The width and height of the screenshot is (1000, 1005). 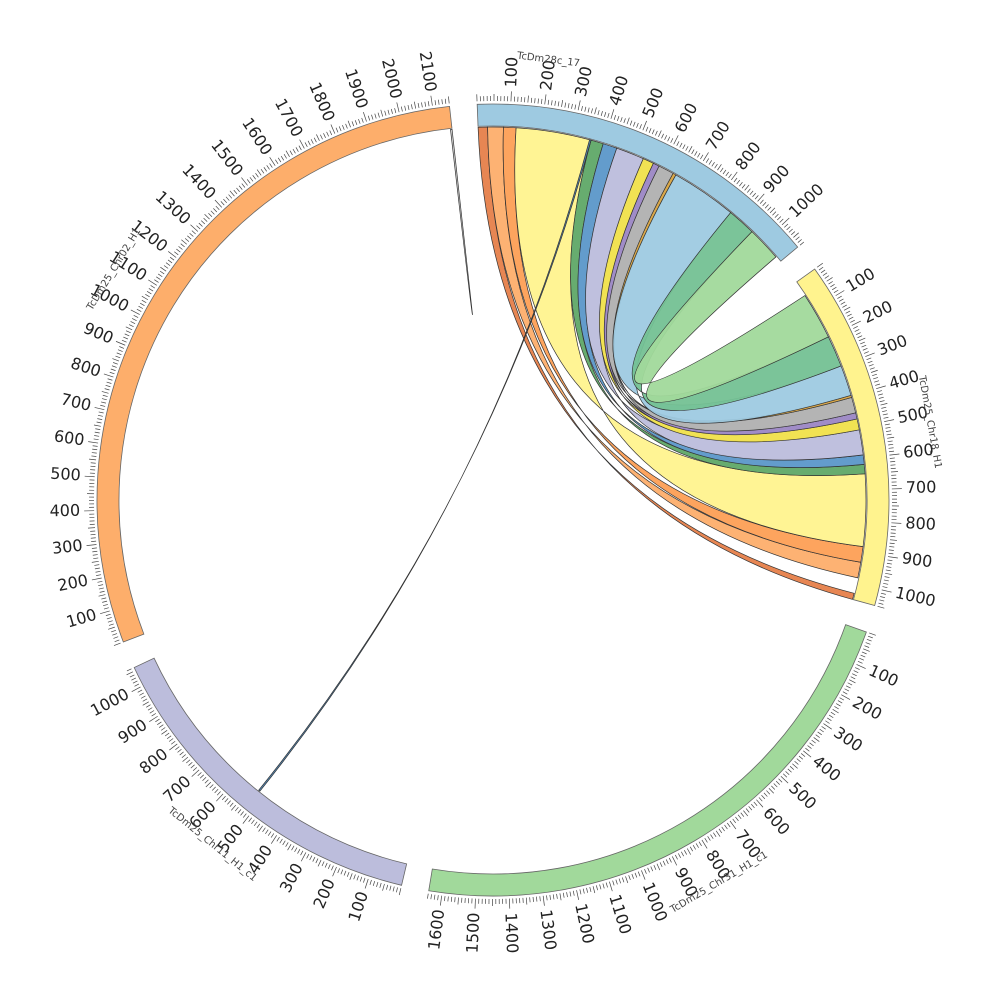 What do you see at coordinates (64, 511) in the screenshot?
I see `tick-label: 400` at bounding box center [64, 511].